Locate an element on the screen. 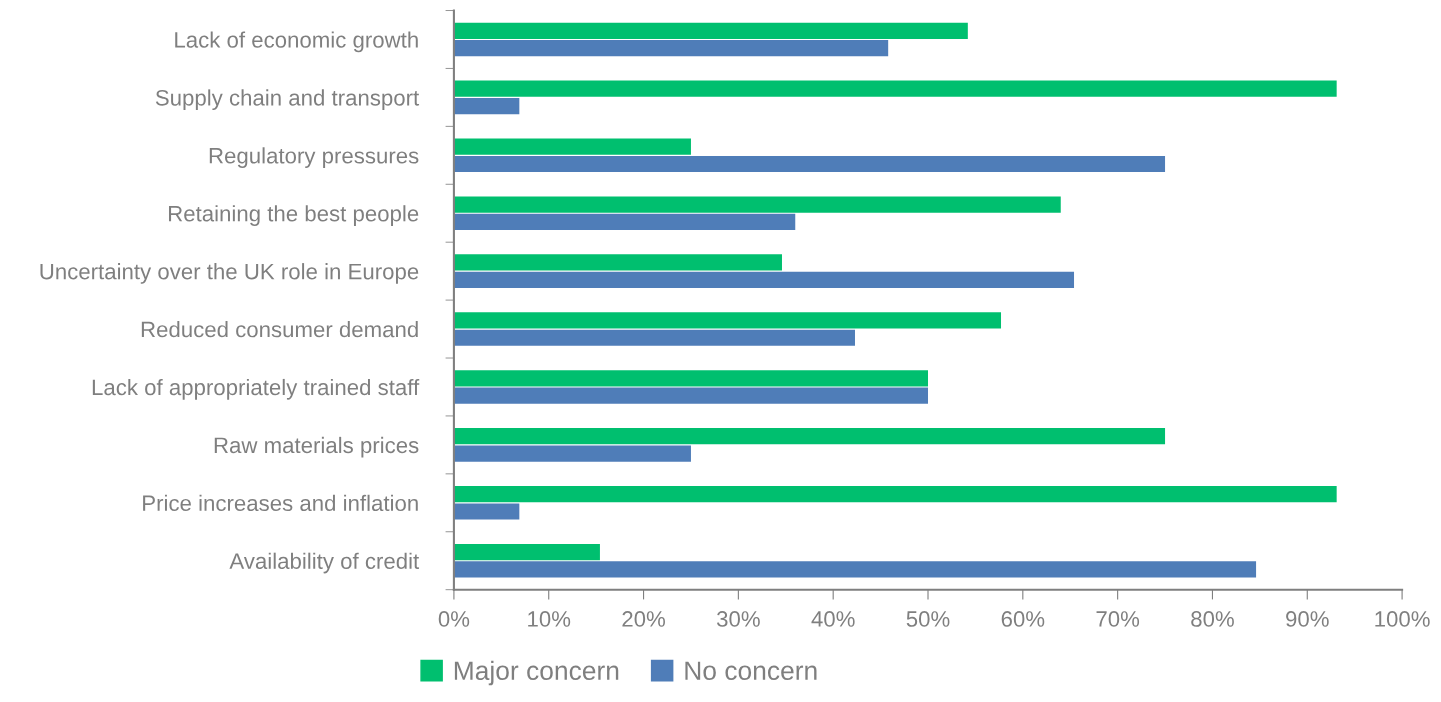 This screenshot has width=1441, height=702. x-tick-label: 90% is located at coordinates (1307, 619).